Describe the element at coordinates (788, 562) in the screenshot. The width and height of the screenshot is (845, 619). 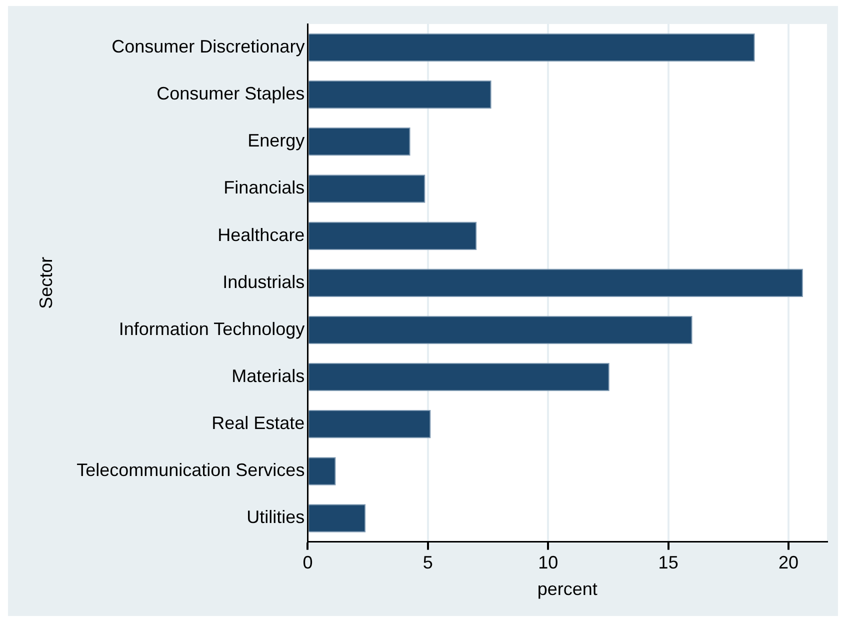
I see `x-tick-label: 20` at that location.